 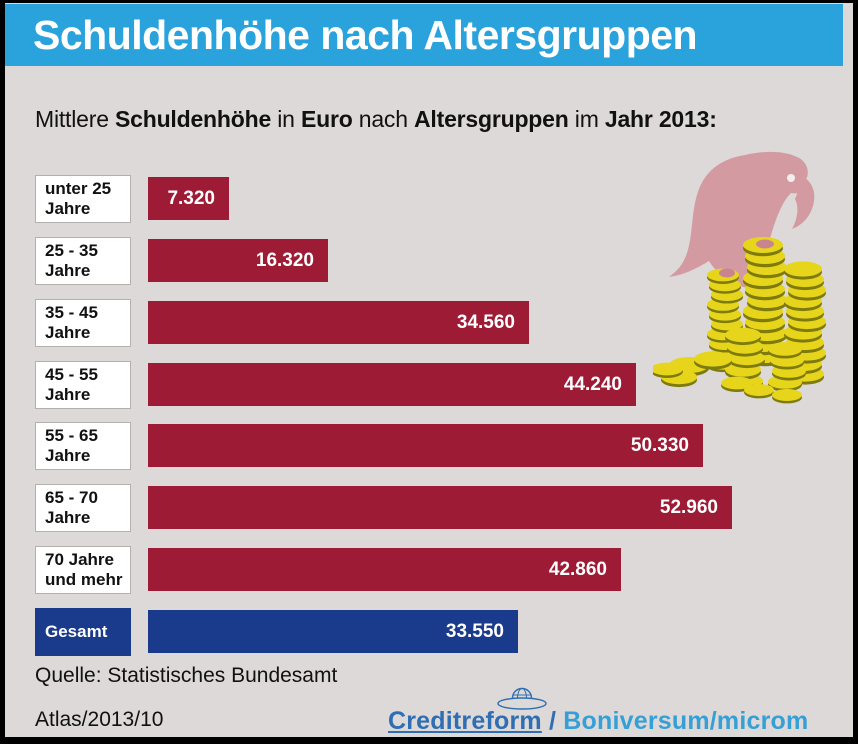 I want to click on category-label: und mehr, so click(x=84, y=579).